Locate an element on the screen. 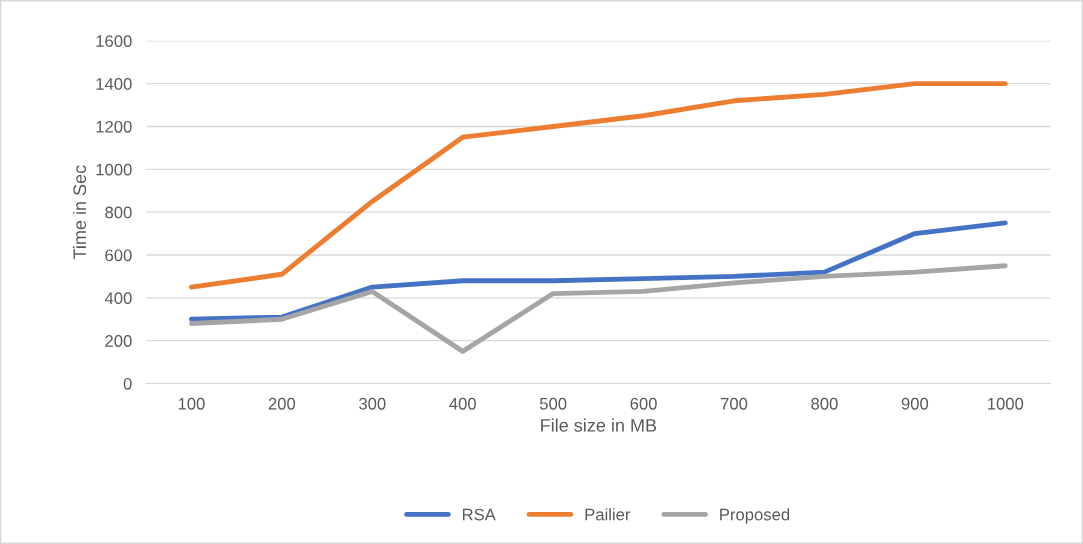 The image size is (1083, 544). x-tick-label: 100 is located at coordinates (191, 403).